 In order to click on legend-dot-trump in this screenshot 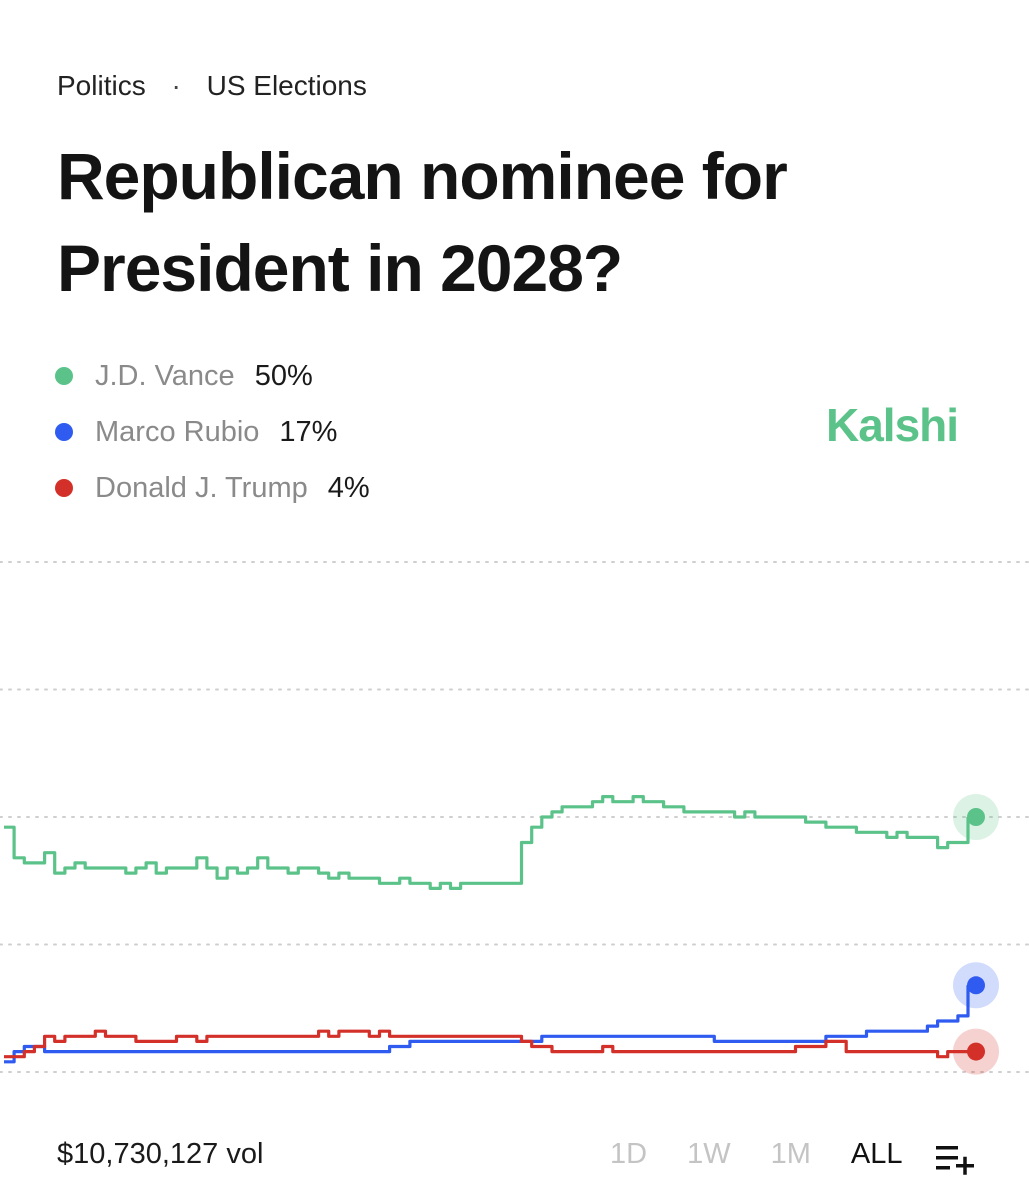, I will do `click(64, 488)`.